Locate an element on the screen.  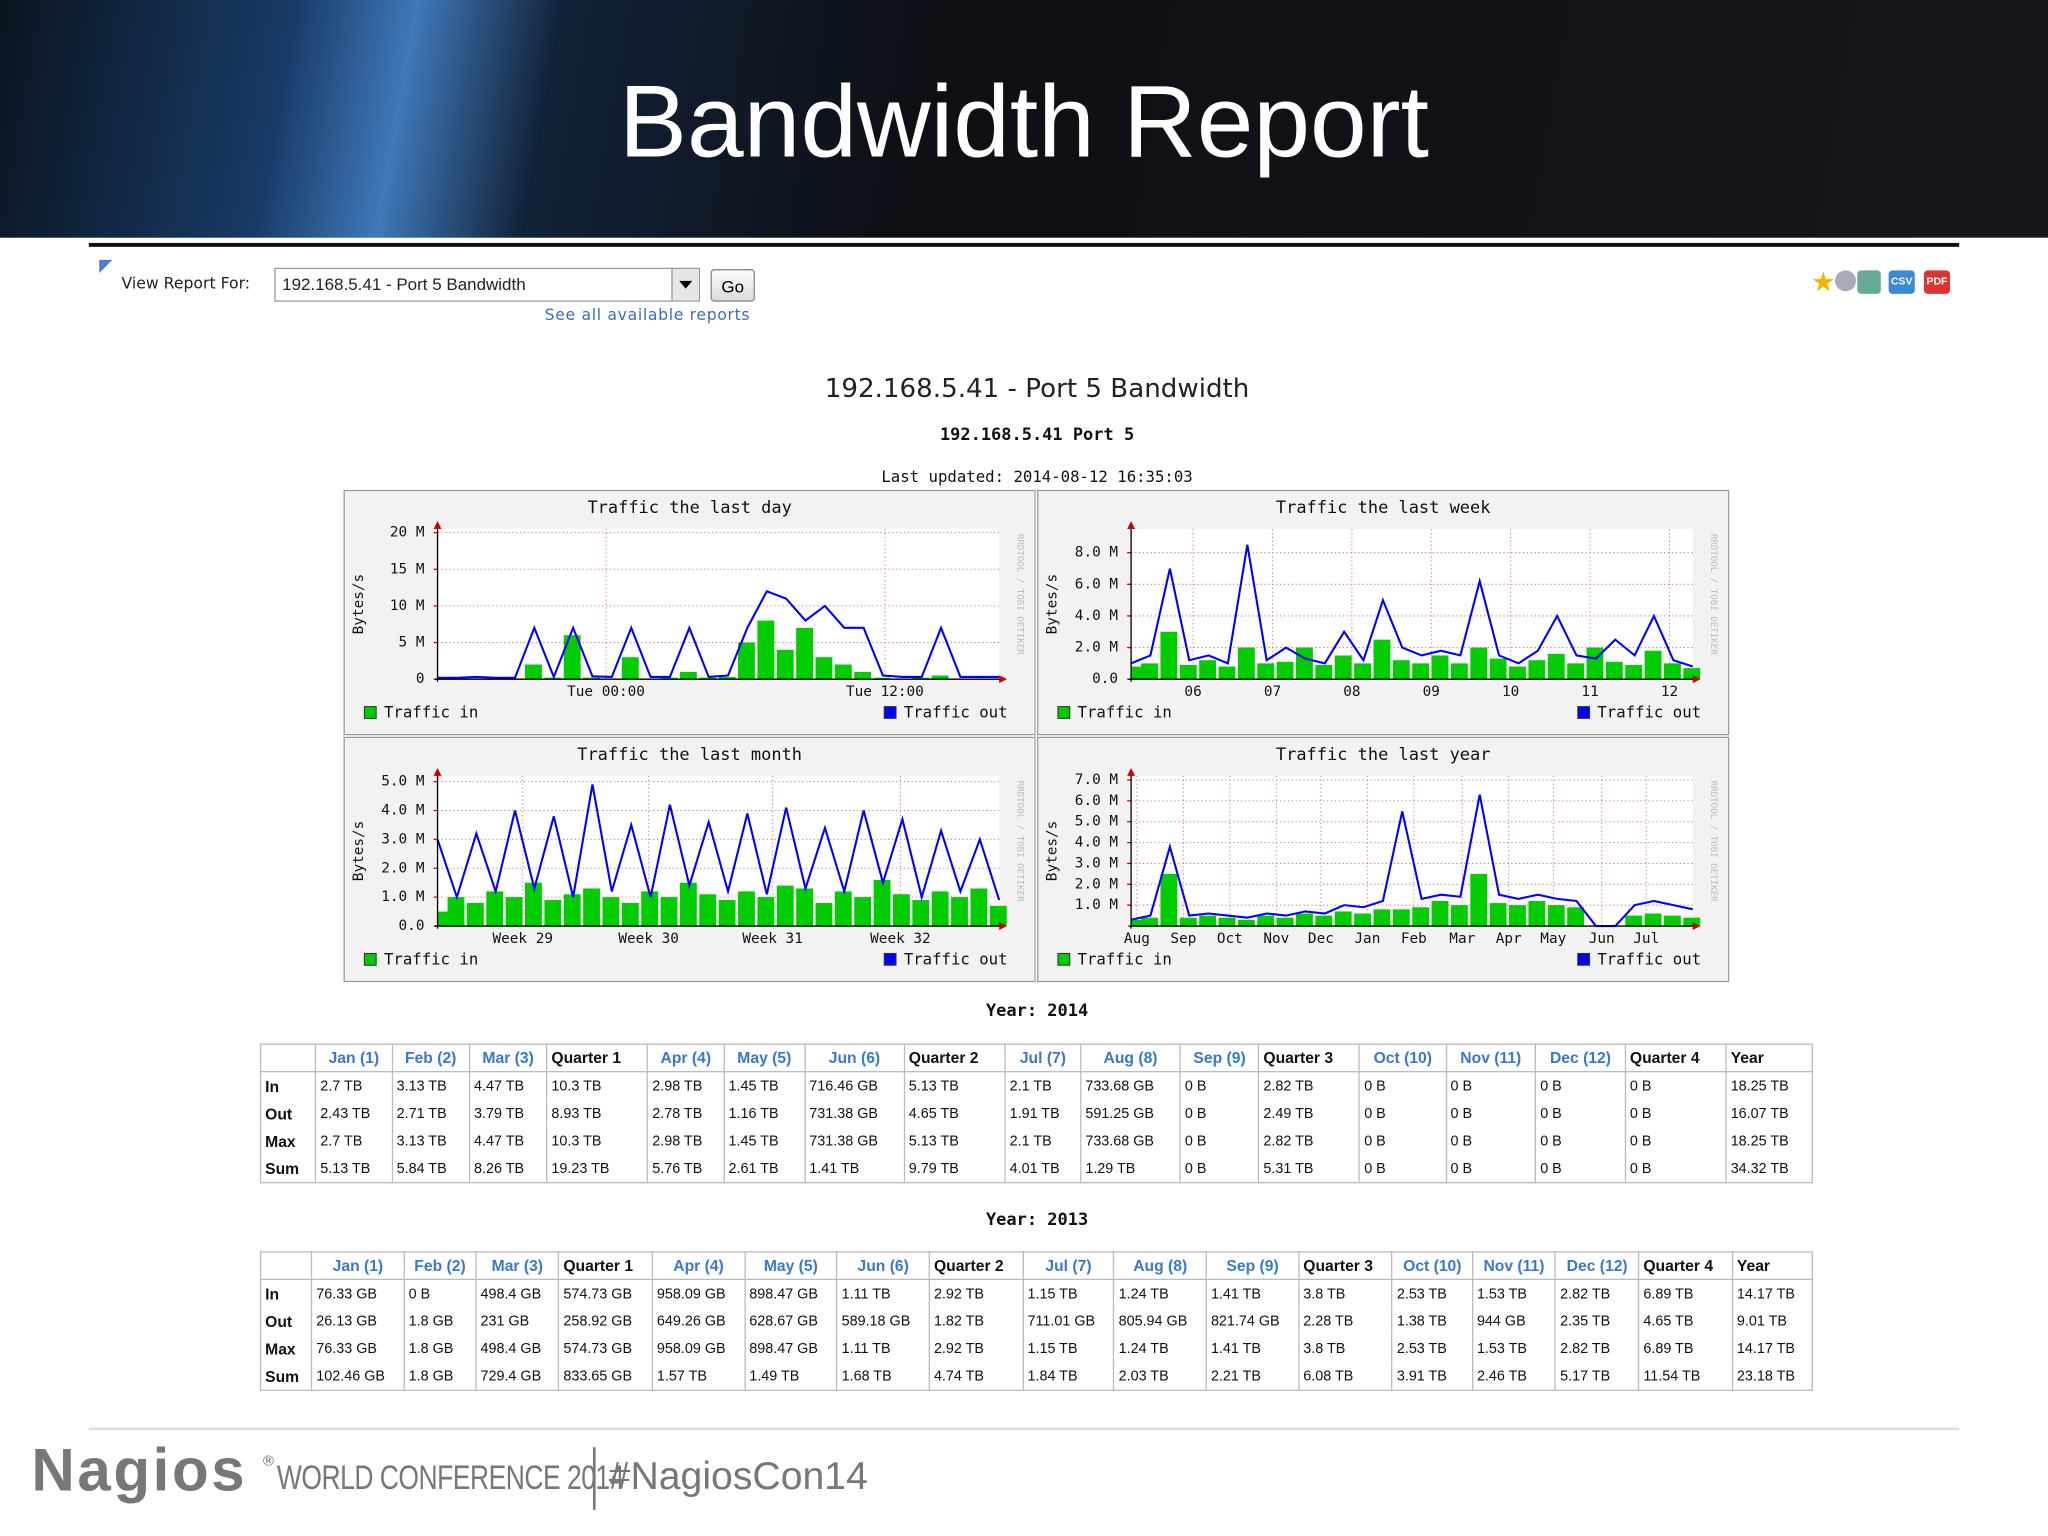
brand-logo: Nagios is located at coordinates (139, 1469).